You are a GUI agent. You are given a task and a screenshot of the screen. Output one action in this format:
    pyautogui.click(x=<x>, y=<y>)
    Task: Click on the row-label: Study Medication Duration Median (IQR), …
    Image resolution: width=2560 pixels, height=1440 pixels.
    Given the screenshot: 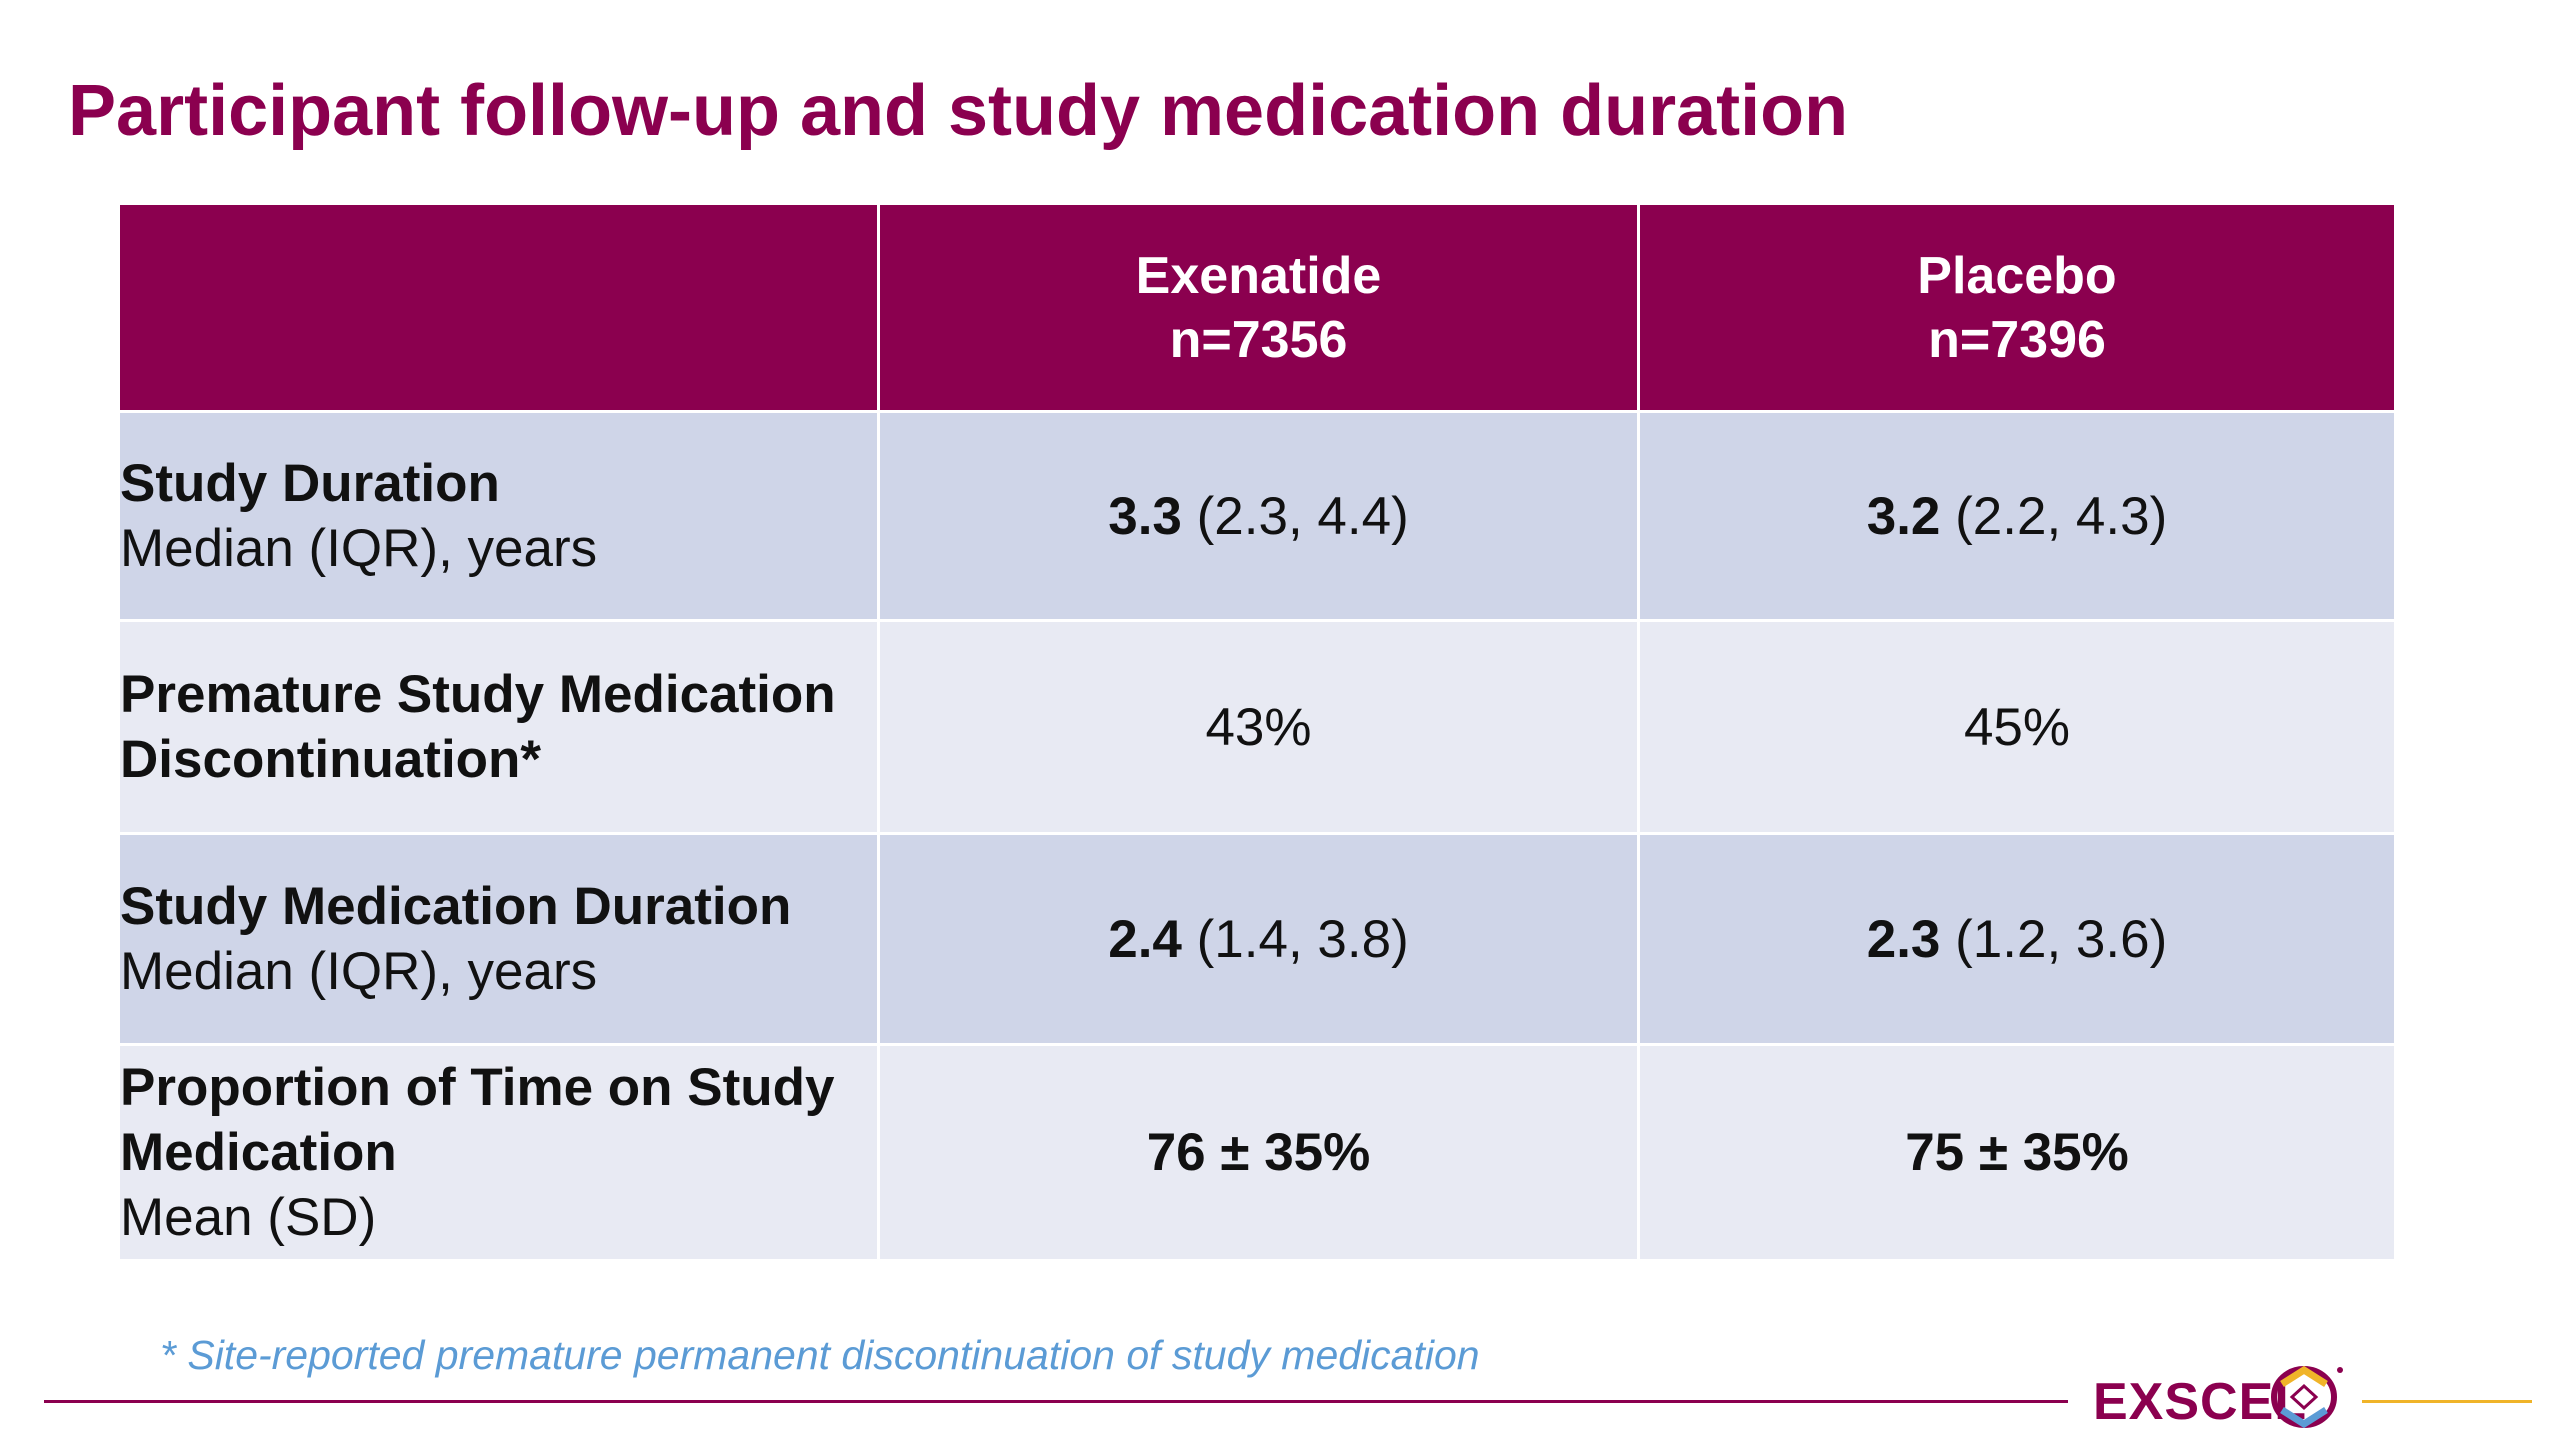 What is the action you would take?
    pyautogui.click(x=498, y=939)
    